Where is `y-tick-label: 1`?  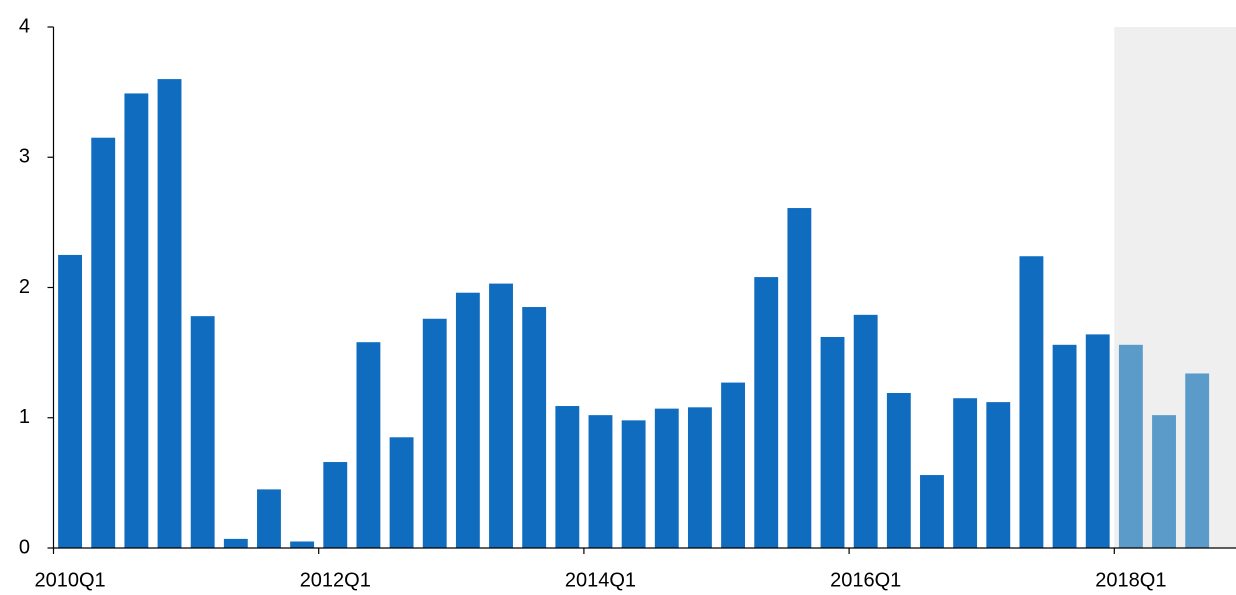
y-tick-label: 1 is located at coordinates (24, 417).